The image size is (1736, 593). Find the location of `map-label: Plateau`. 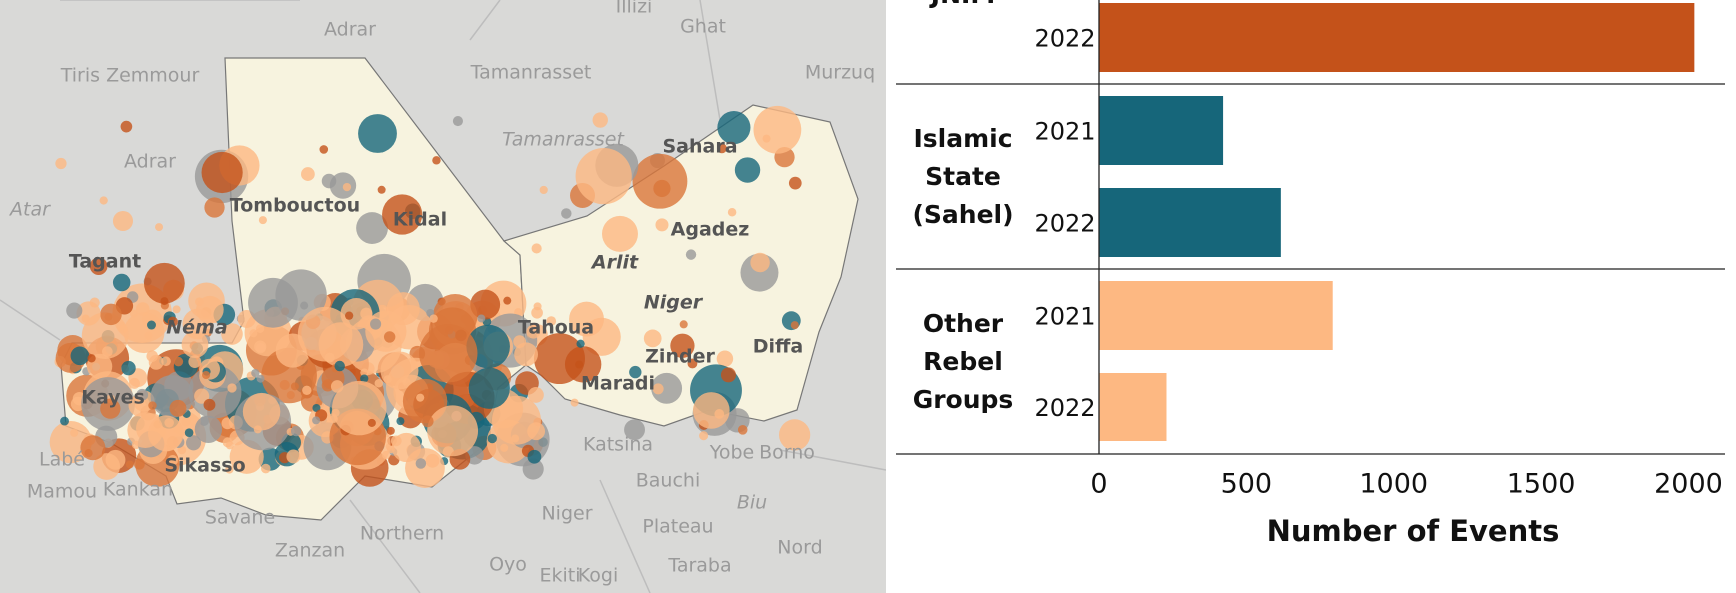

map-label: Plateau is located at coordinates (677, 527).